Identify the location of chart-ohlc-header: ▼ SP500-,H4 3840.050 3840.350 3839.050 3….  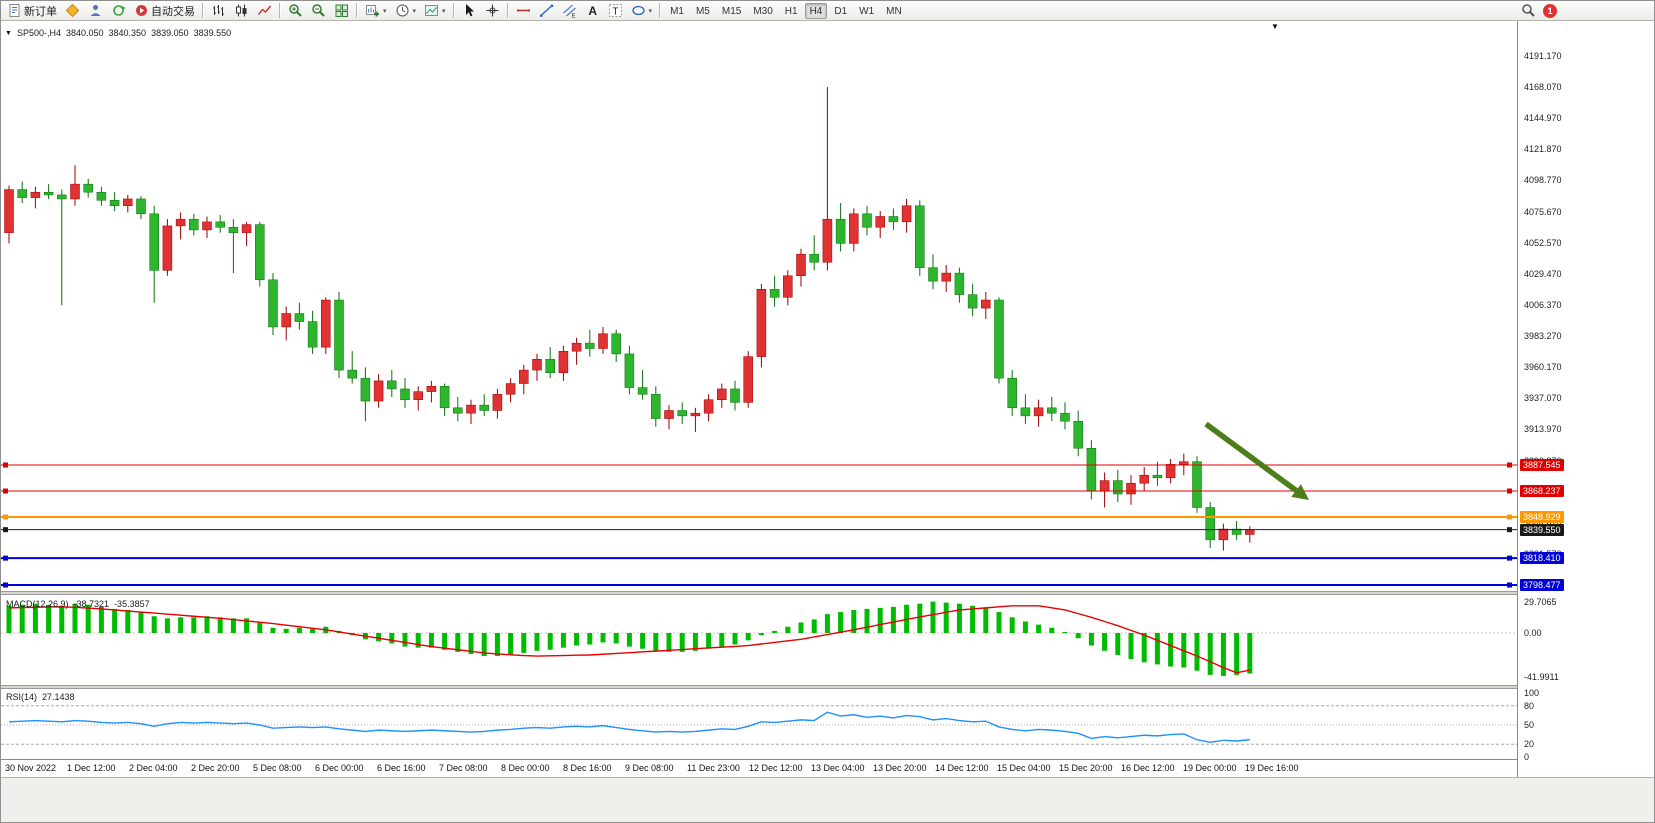
(118, 33).